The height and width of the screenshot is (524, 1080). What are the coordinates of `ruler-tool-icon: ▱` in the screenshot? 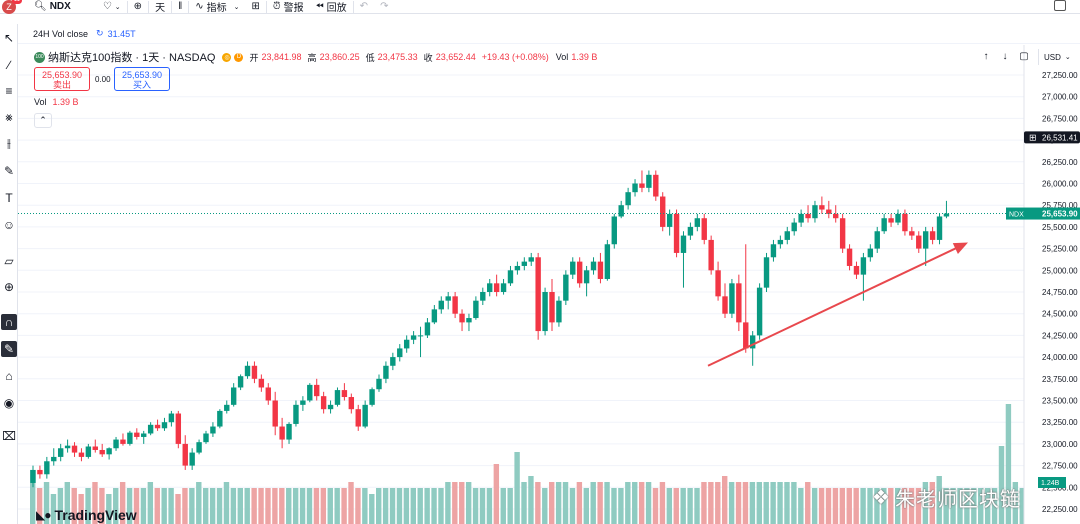 It's located at (9, 261).